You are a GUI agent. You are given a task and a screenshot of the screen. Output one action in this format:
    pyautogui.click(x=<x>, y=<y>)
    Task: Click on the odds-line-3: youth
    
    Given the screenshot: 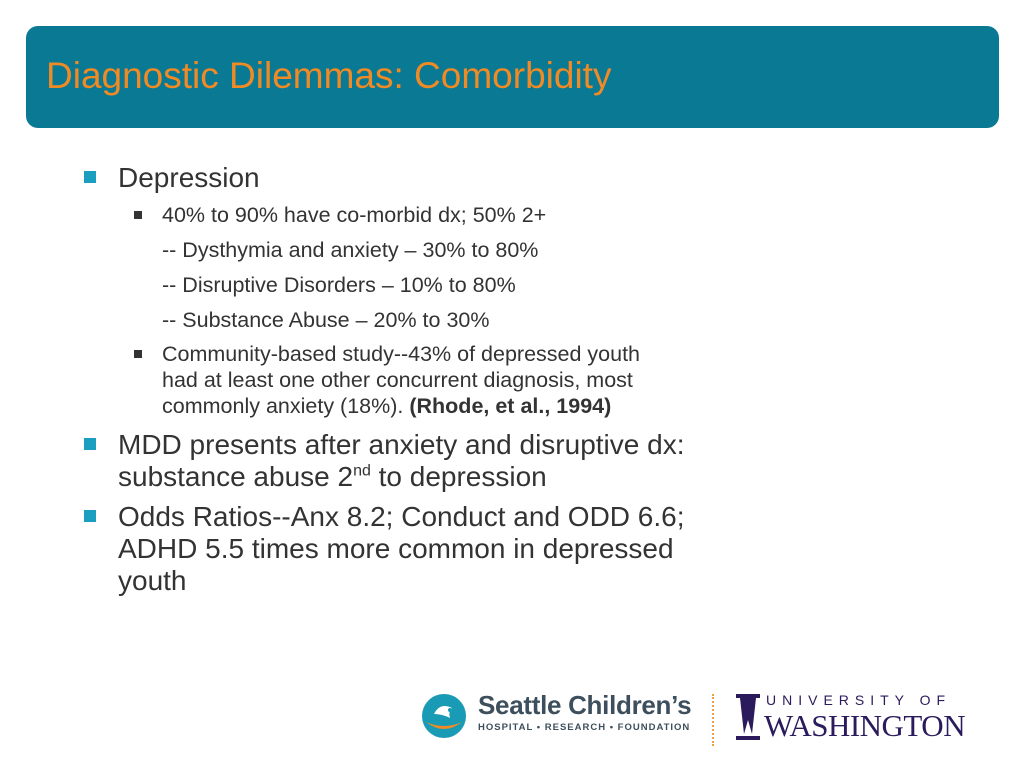 What is the action you would take?
    pyautogui.click(x=152, y=580)
    